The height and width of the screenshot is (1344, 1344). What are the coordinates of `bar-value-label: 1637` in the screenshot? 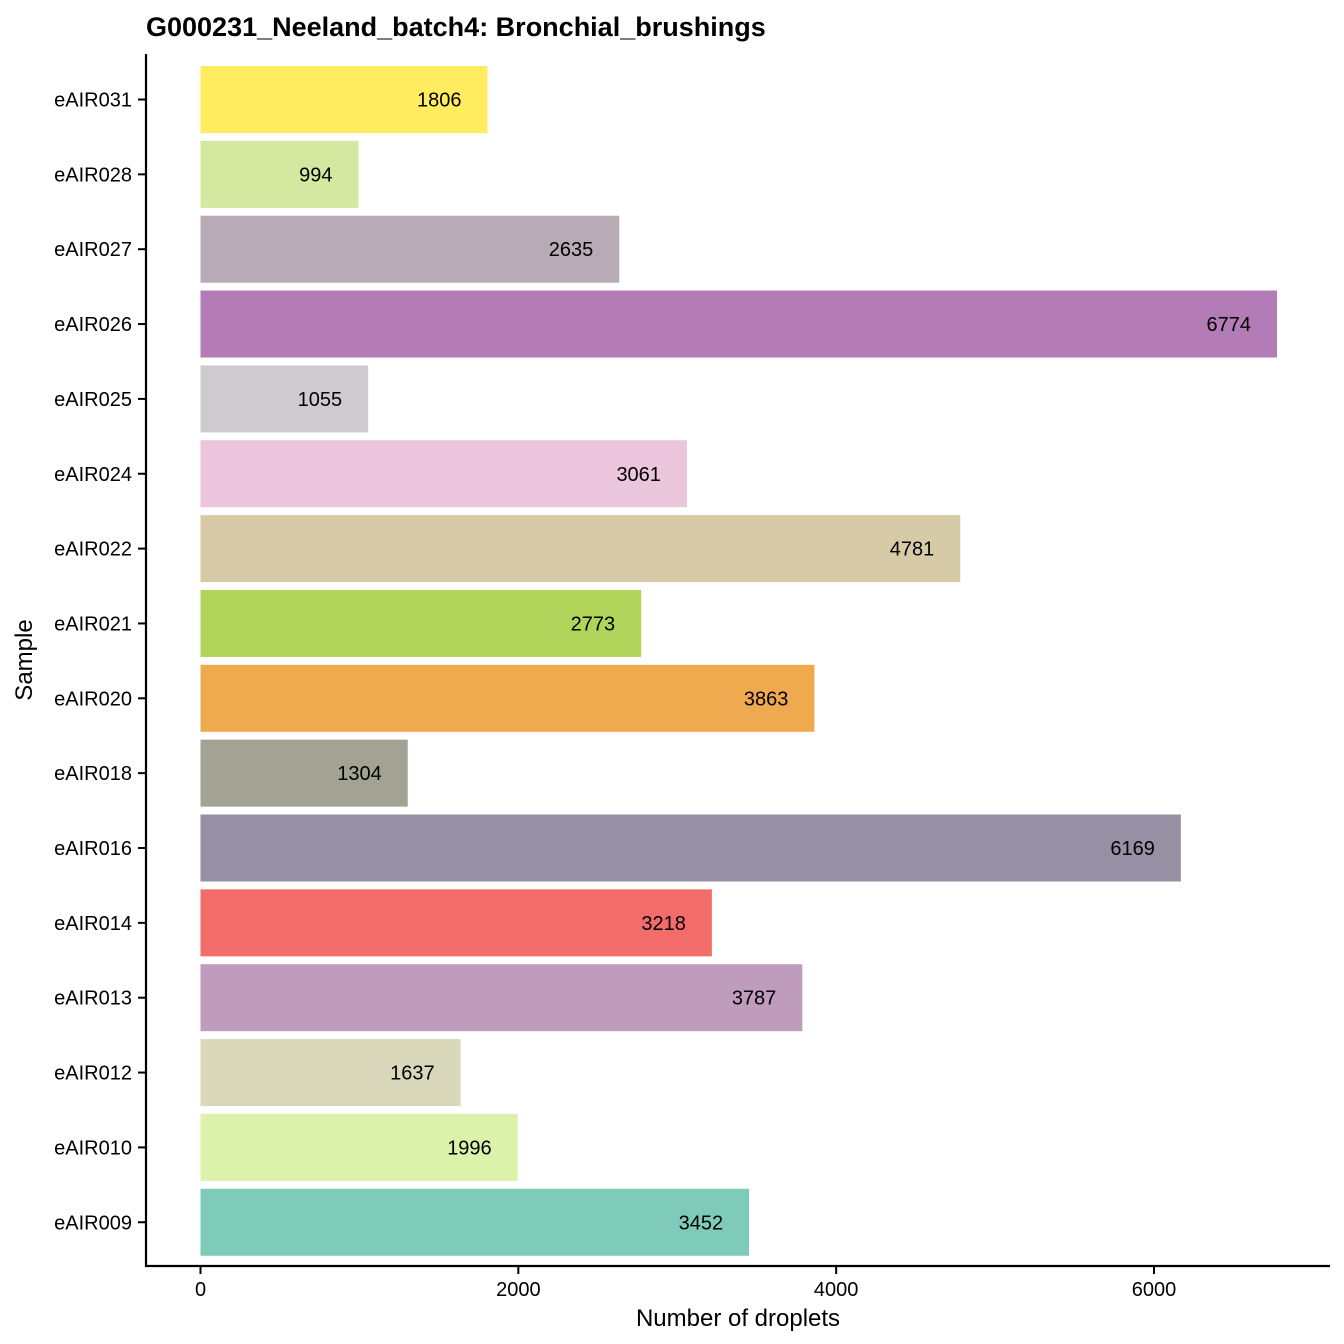 It's located at (412, 1074).